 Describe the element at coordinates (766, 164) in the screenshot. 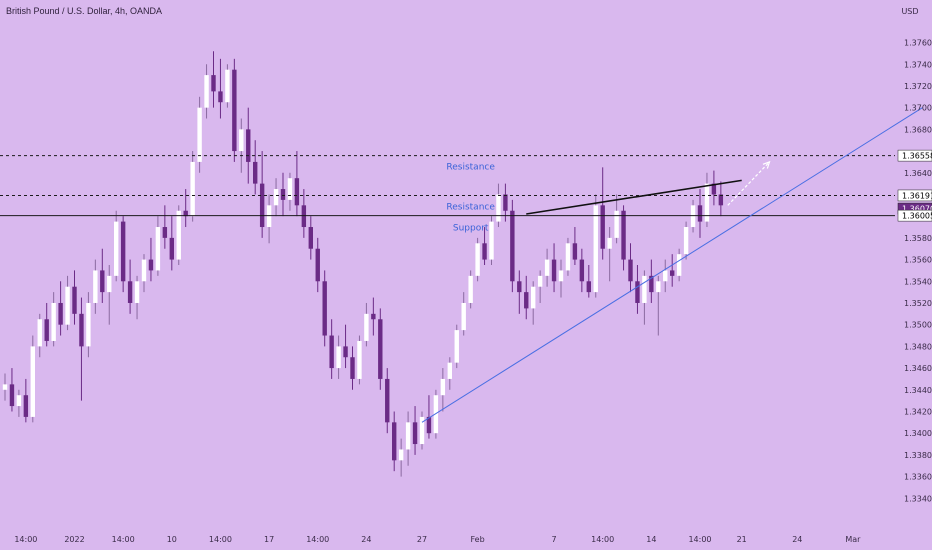

I see `arrow-head` at that location.